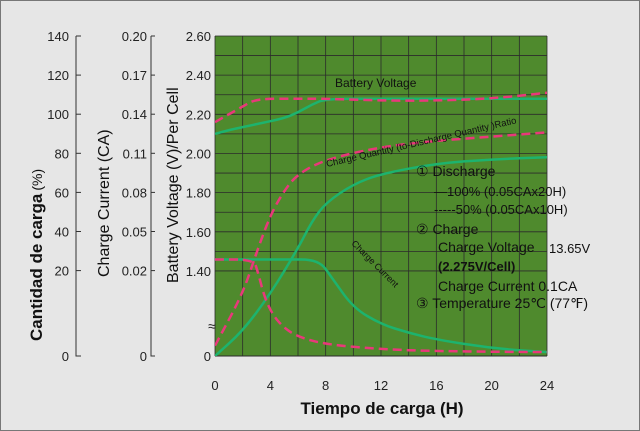 This screenshot has width=640, height=431. Describe the element at coordinates (500, 191) in the screenshot. I see `legend-discharge-100: —100% (0.05CAx20H)` at that location.